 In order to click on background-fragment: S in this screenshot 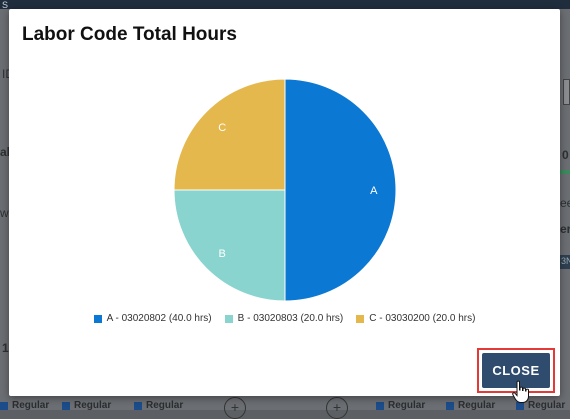, I will do `click(5, 5)`.